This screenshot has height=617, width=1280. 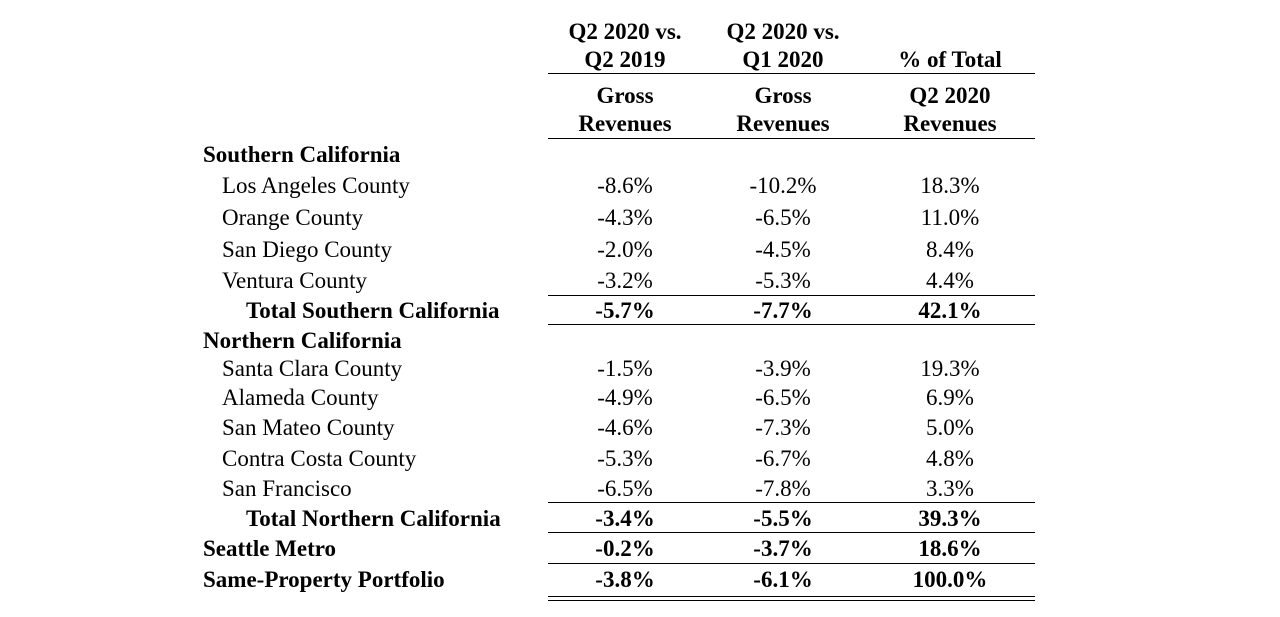 I want to click on table-cell-col1: -0.2%, so click(x=625, y=548).